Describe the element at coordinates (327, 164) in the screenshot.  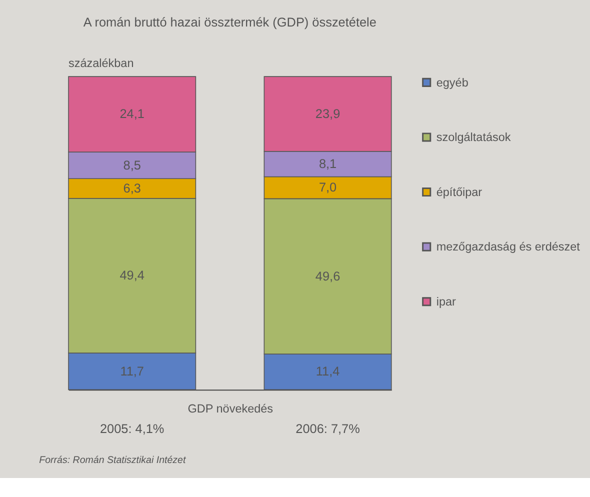
I see `data-label: 8,1` at that location.